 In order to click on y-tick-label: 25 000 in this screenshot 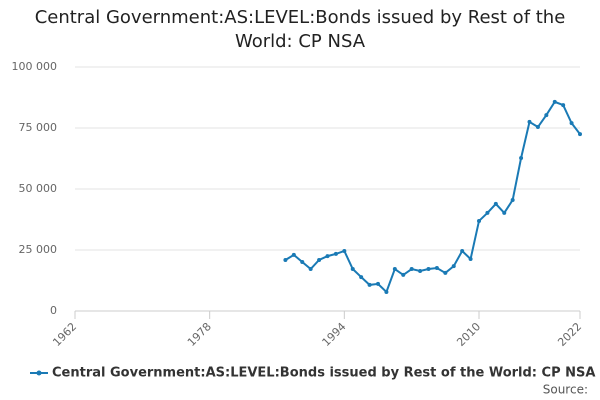, I will do `click(38, 249)`.